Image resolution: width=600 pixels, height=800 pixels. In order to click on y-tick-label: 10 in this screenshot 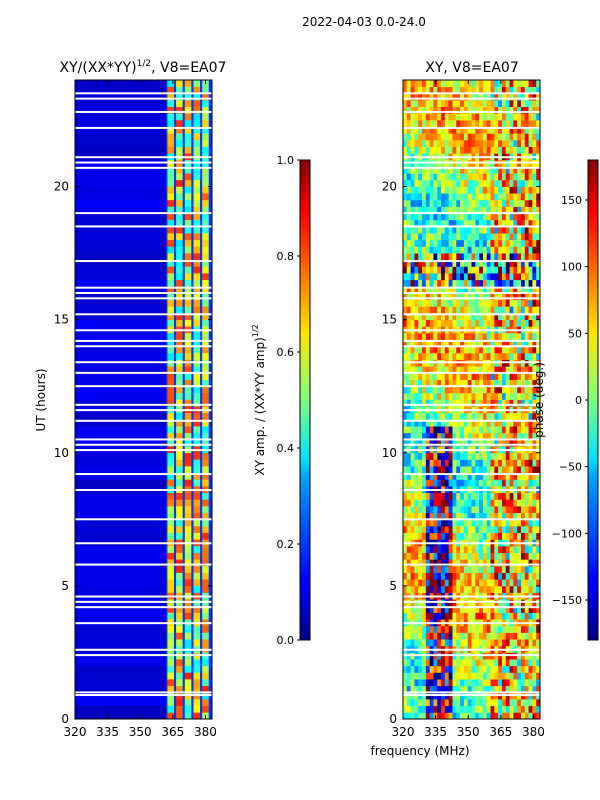, I will do `click(389, 453)`.